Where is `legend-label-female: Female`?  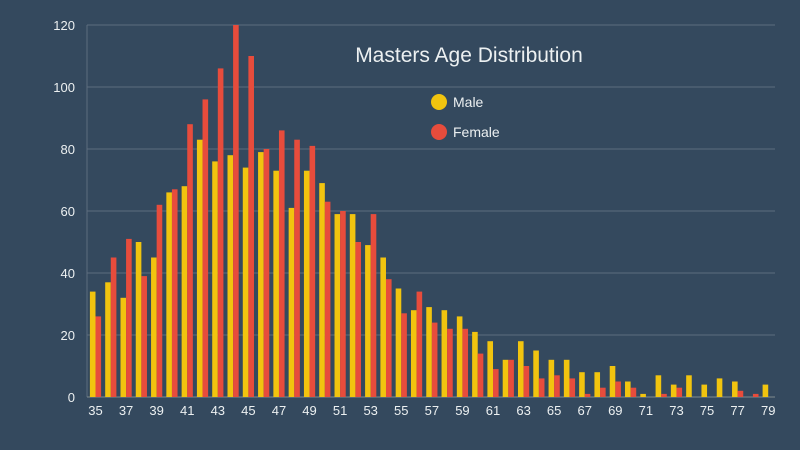
legend-label-female: Female is located at coordinates (476, 132).